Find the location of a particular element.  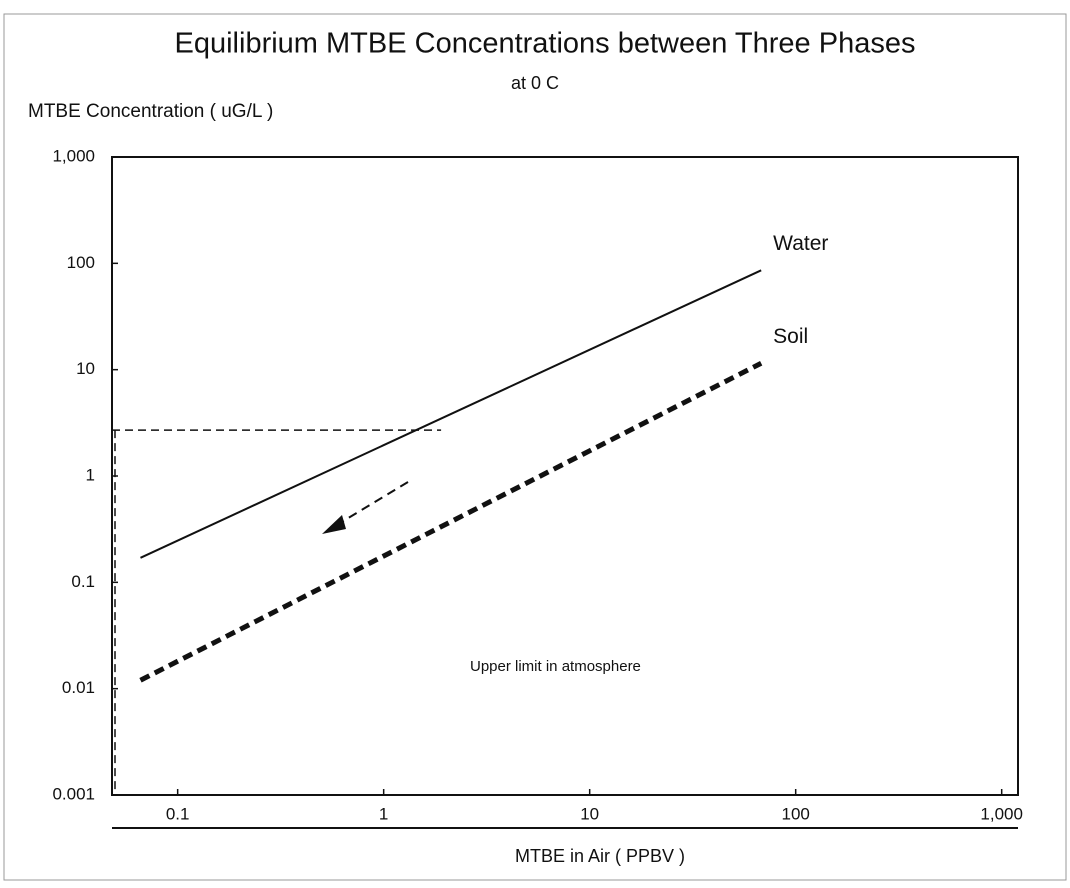

y-axis-label: MTBE Concentration ( uG/L ) is located at coordinates (150, 111).